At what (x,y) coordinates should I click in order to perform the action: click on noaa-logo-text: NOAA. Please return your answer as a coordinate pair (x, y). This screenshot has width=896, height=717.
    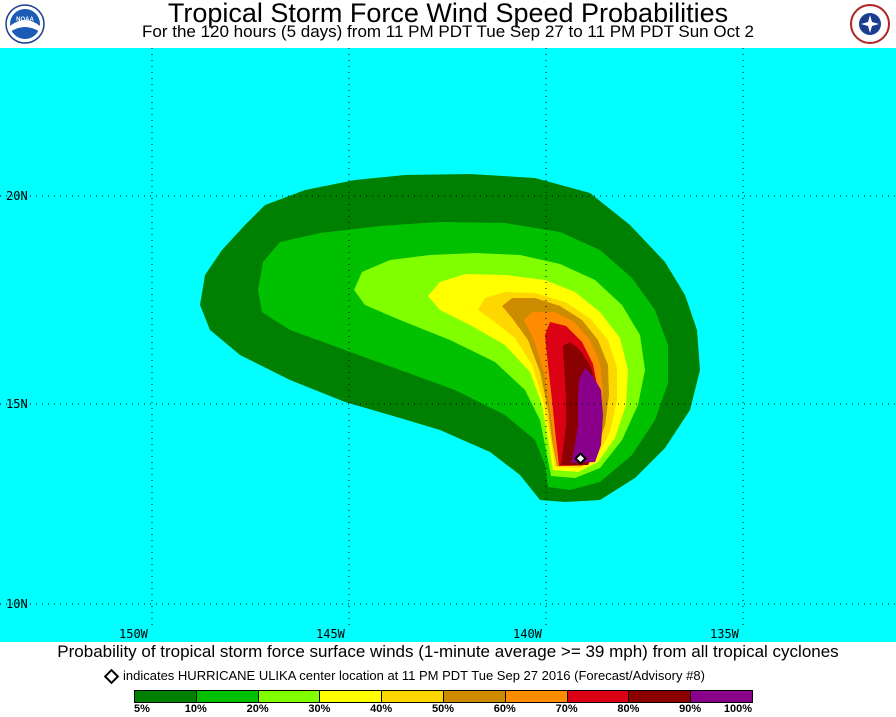
    Looking at the image, I should click on (25, 20).